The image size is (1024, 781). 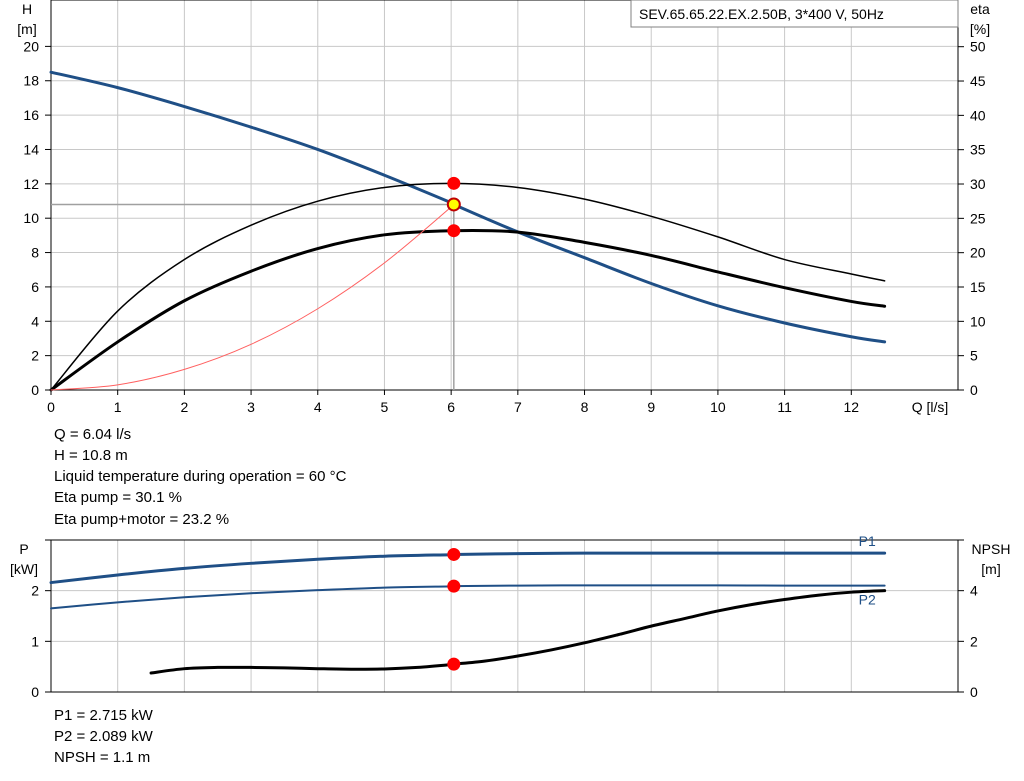 I want to click on top-left-tick-label: 20, so click(x=31, y=46).